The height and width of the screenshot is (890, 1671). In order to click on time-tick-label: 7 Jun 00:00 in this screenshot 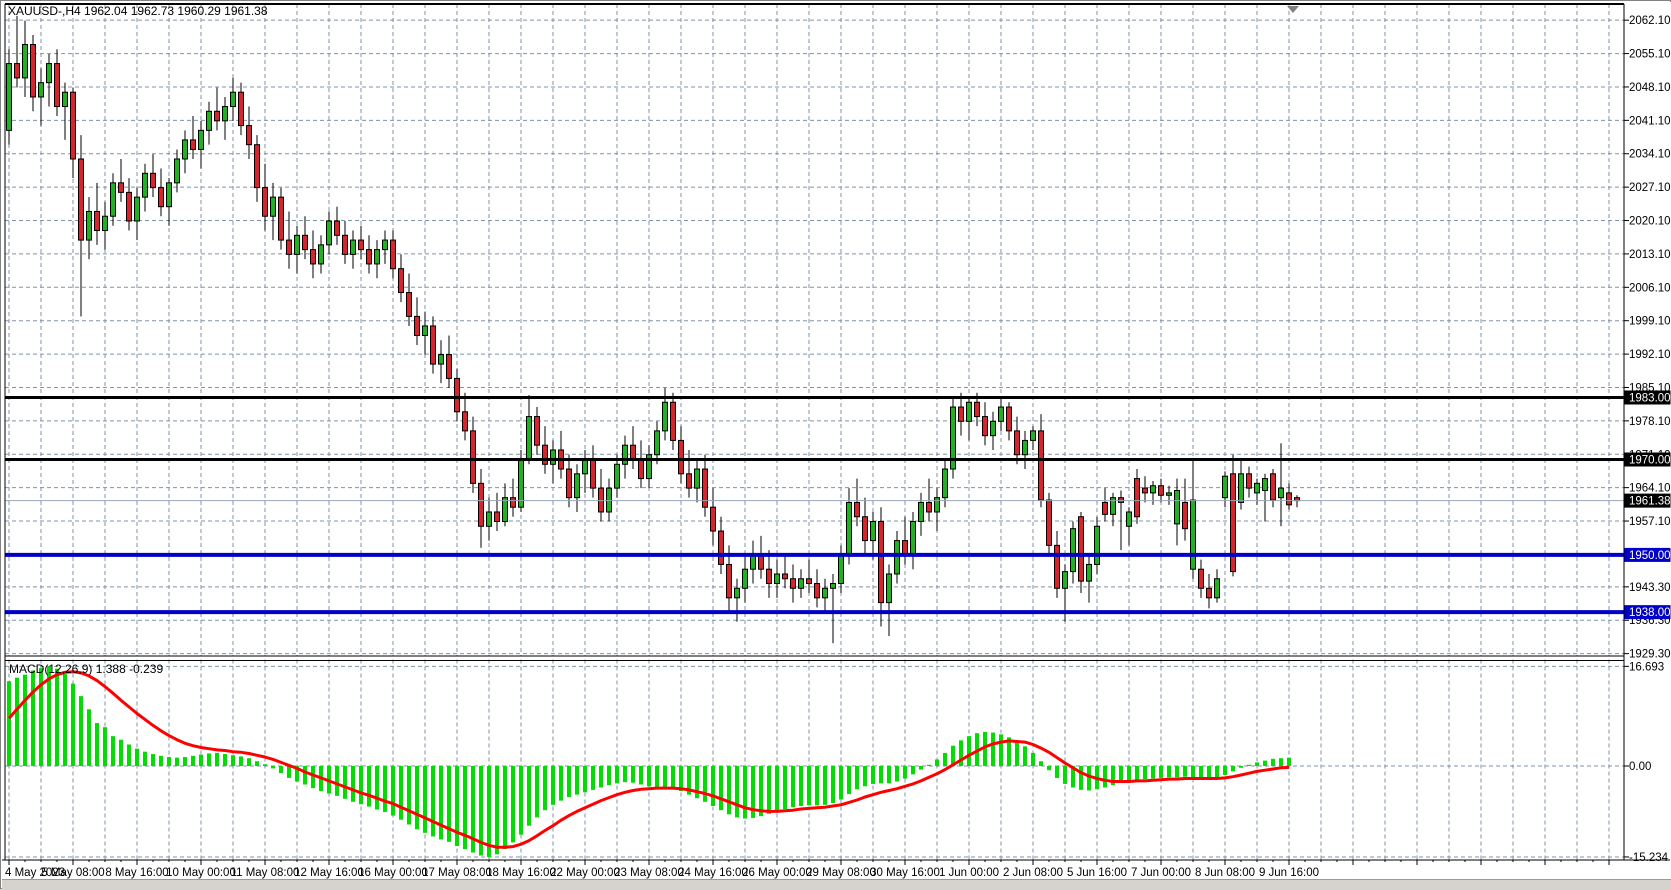, I will do `click(1161, 873)`.